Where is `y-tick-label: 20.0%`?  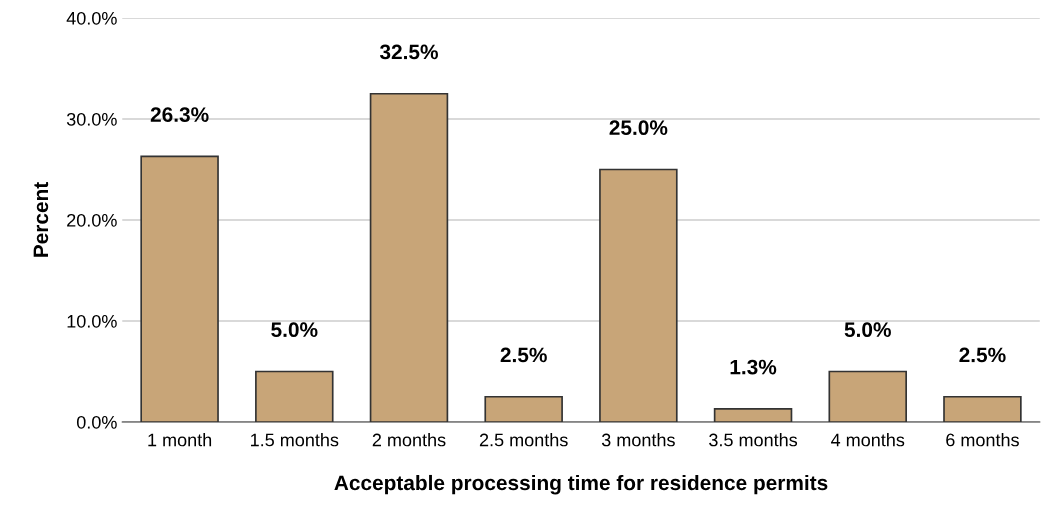
y-tick-label: 20.0% is located at coordinates (92, 220).